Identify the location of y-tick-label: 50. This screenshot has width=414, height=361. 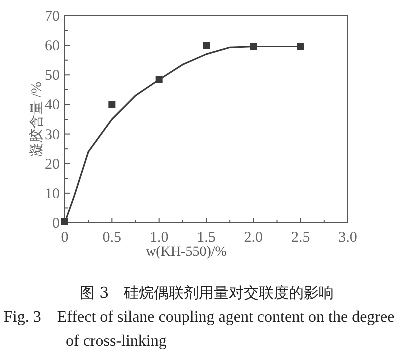
(52, 76).